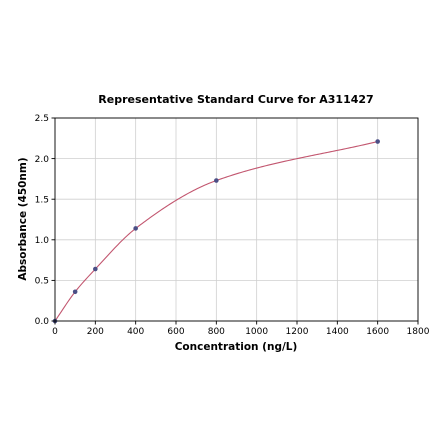  What do you see at coordinates (23, 218) in the screenshot?
I see `y-axis-label: Absorbance (450nm)` at bounding box center [23, 218].